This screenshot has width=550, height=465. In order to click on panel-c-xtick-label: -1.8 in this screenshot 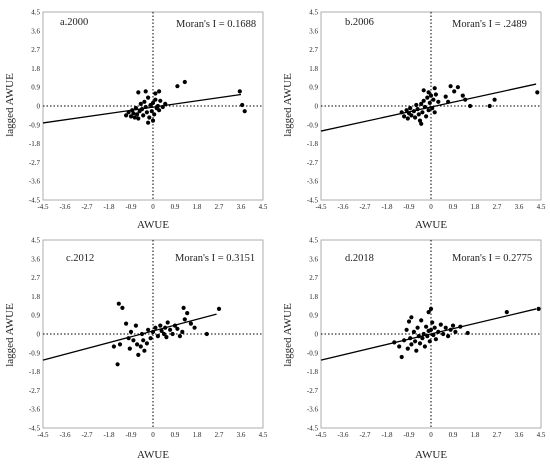, I will do `click(109, 435)`.